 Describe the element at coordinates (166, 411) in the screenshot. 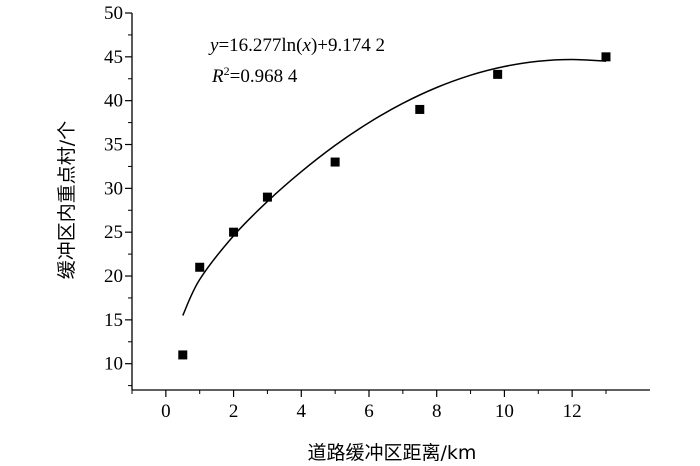

I see `x-tick-label: 0` at that location.